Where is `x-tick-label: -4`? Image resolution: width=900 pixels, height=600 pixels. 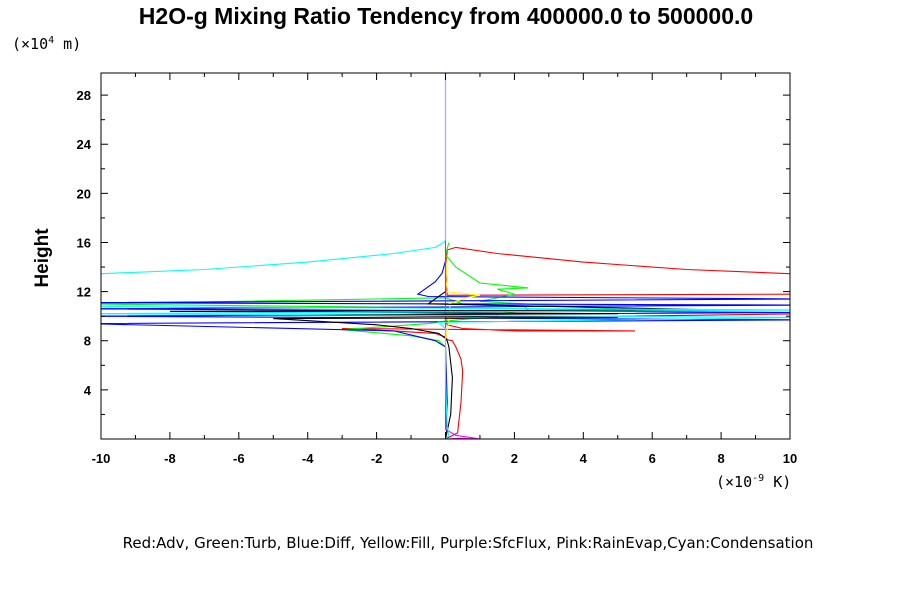 x-tick-label: -4 is located at coordinates (308, 458).